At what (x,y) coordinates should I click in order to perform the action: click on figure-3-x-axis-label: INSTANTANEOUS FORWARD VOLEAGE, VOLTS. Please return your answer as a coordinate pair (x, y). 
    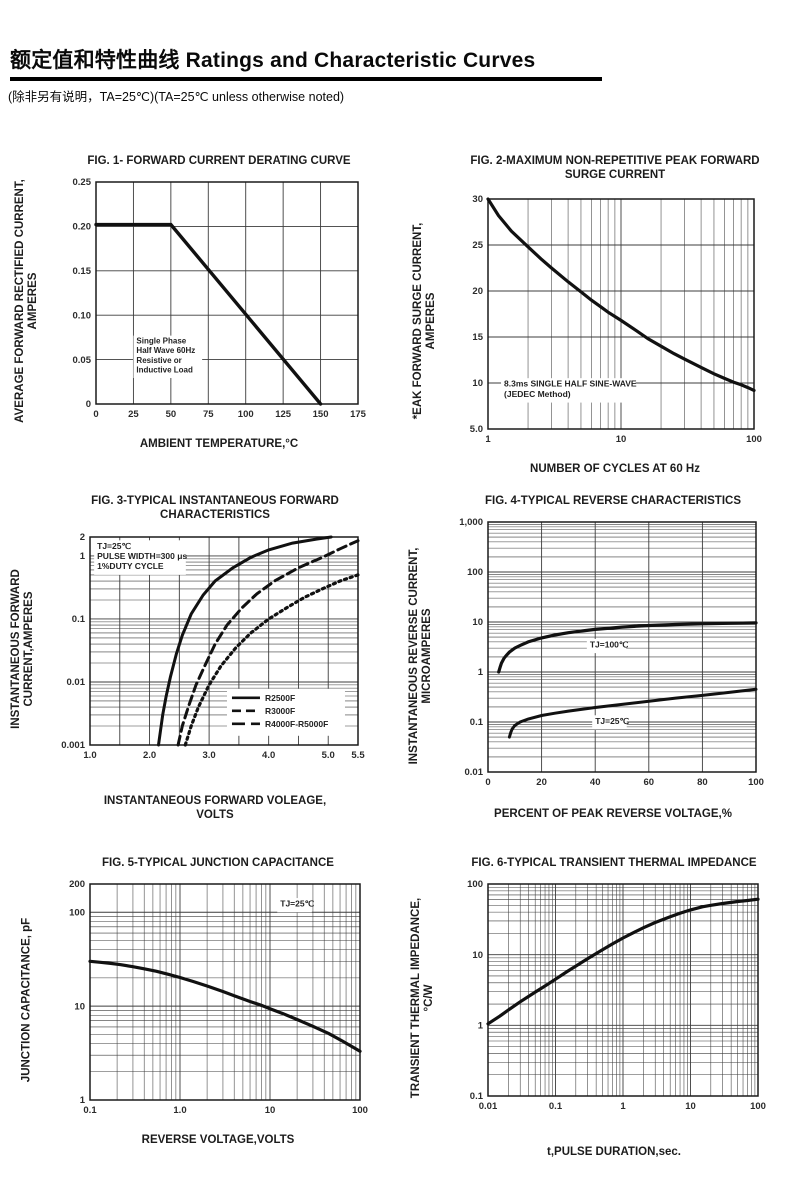
    Looking at the image, I should click on (215, 807).